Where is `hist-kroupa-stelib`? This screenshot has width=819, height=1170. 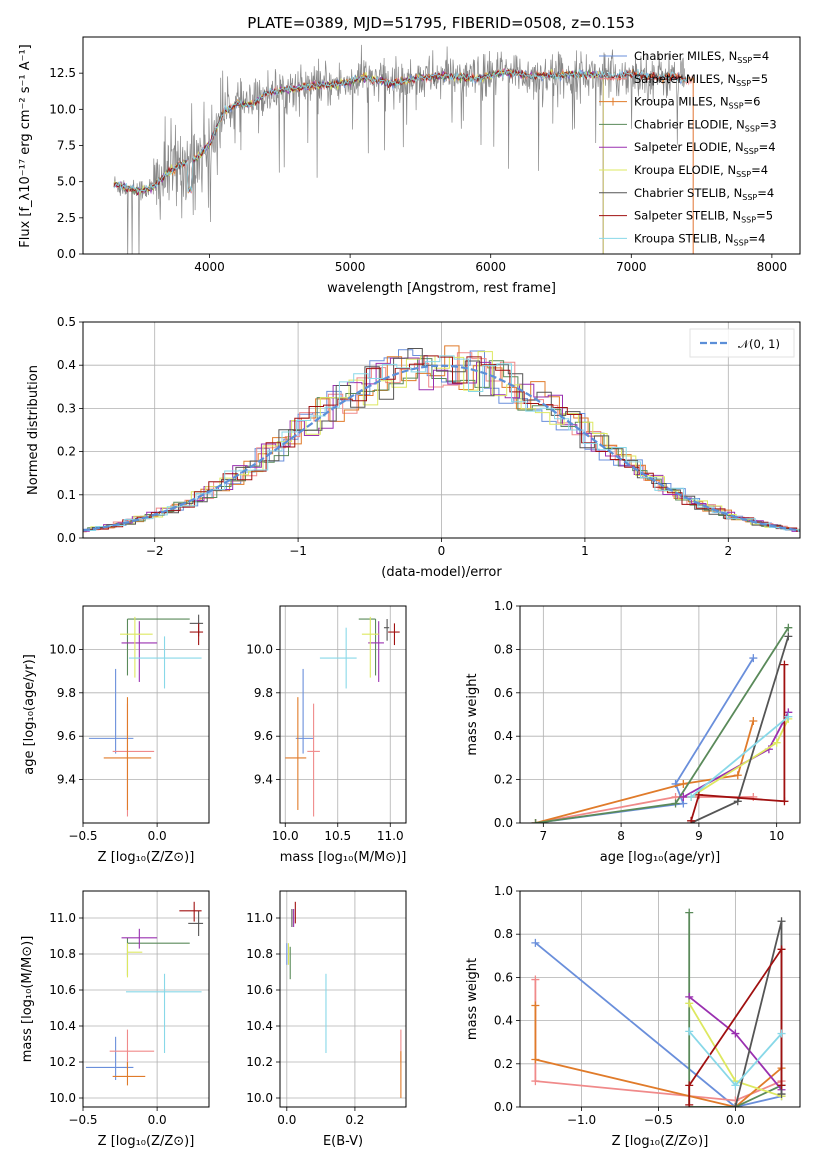
hist-kroupa-stelib is located at coordinates (441, 443).